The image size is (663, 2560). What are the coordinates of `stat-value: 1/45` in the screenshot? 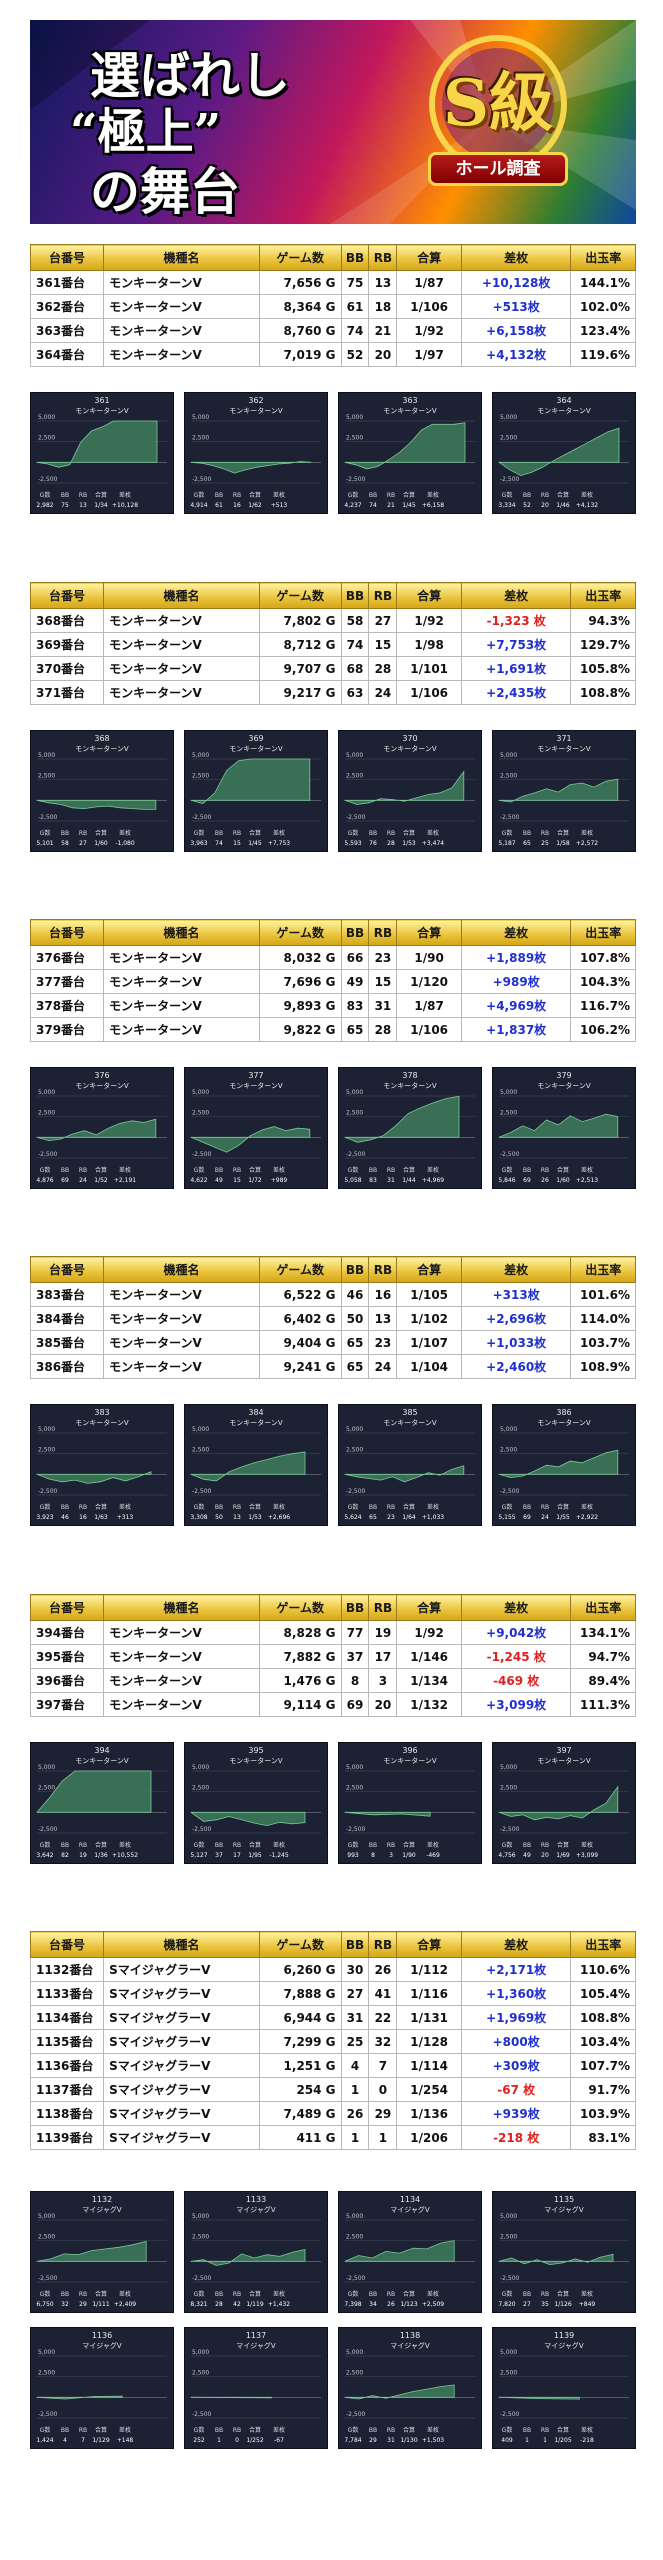 It's located at (409, 505).